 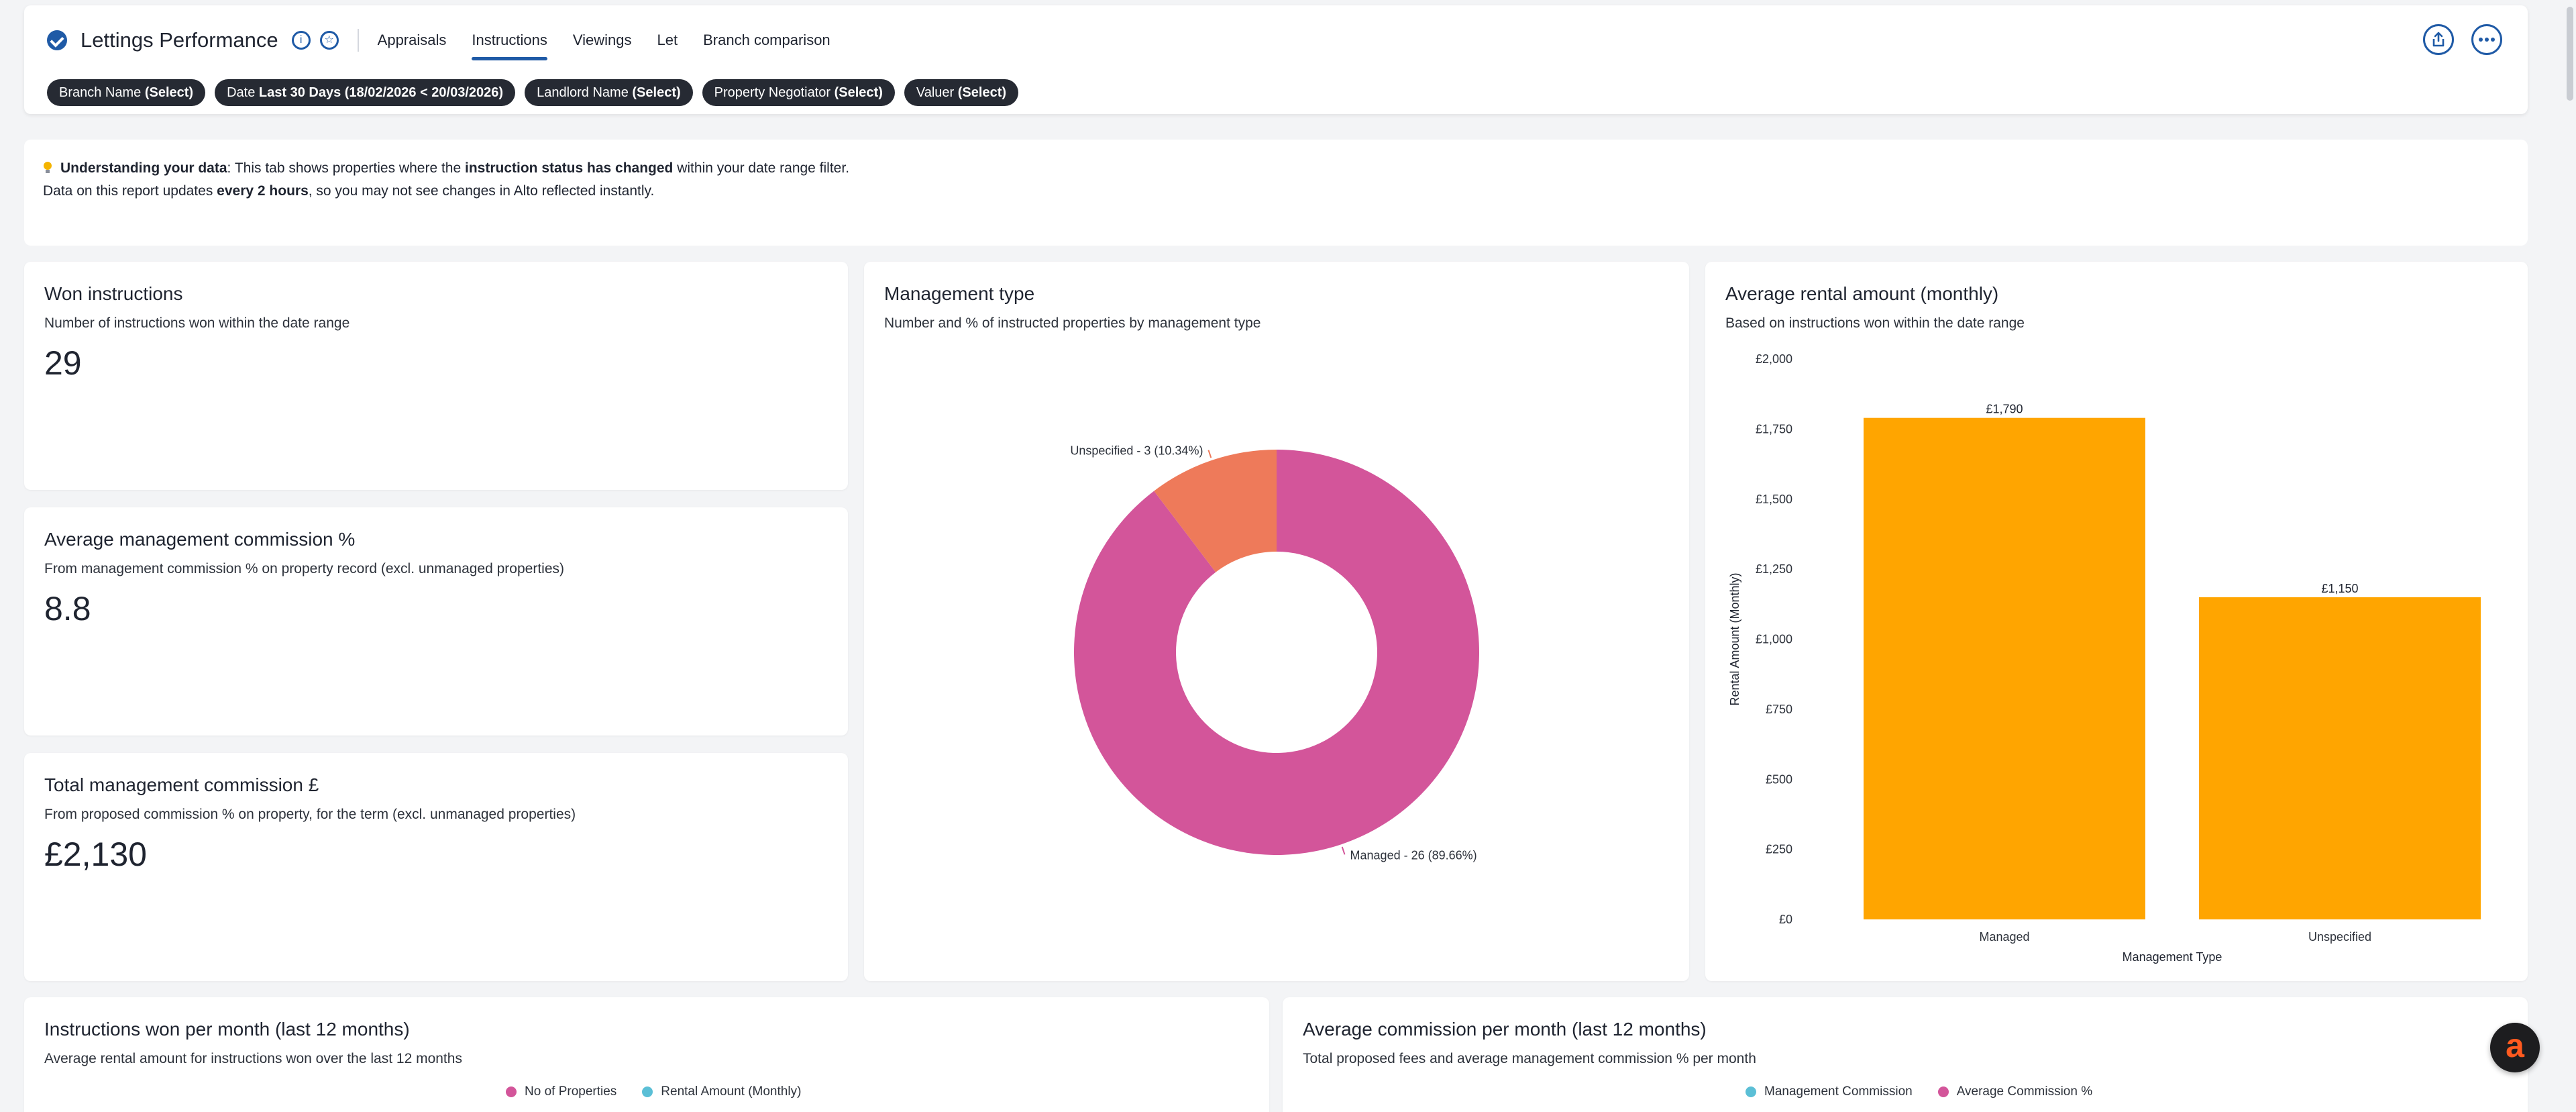 I want to click on y-tick-label: £250, so click(x=1779, y=849).